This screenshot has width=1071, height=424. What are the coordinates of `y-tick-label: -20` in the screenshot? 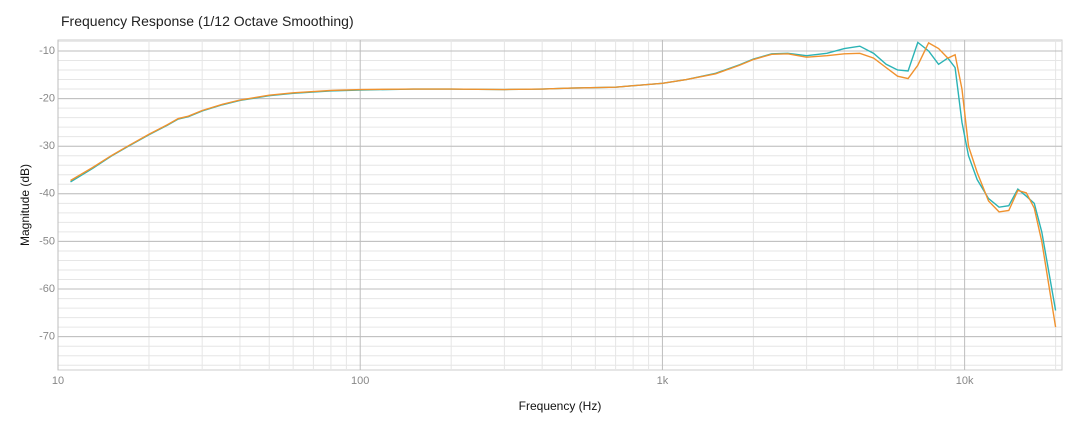 It's located at (47, 98).